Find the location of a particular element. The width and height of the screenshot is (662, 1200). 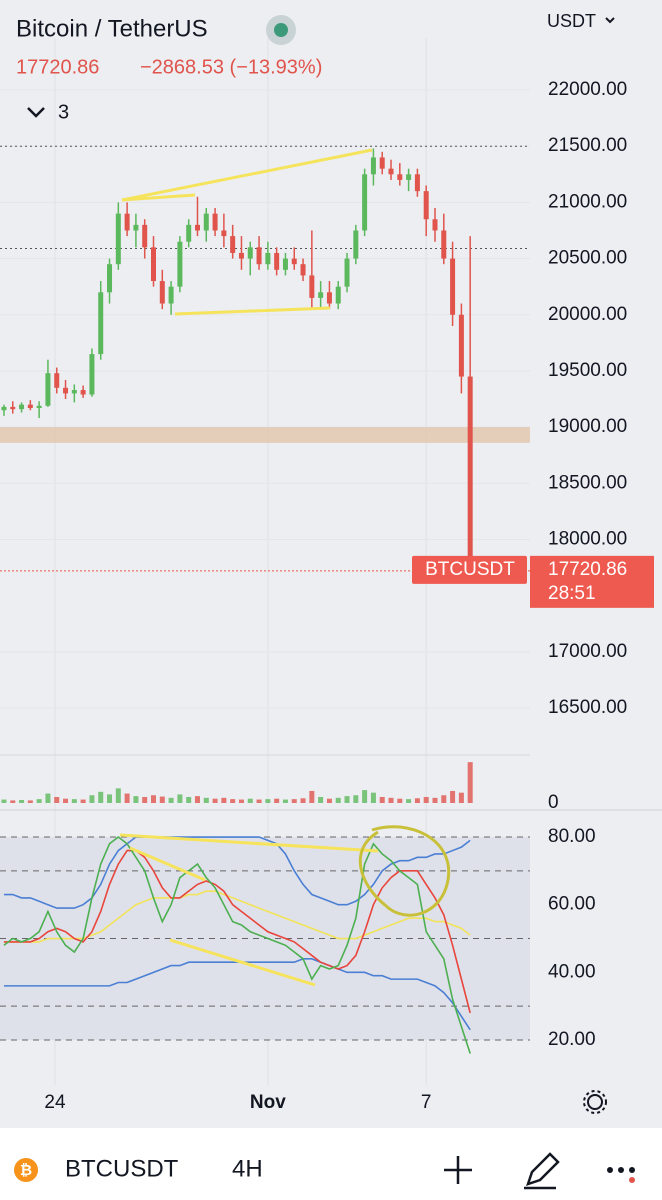

add-button is located at coordinates (458, 1170).